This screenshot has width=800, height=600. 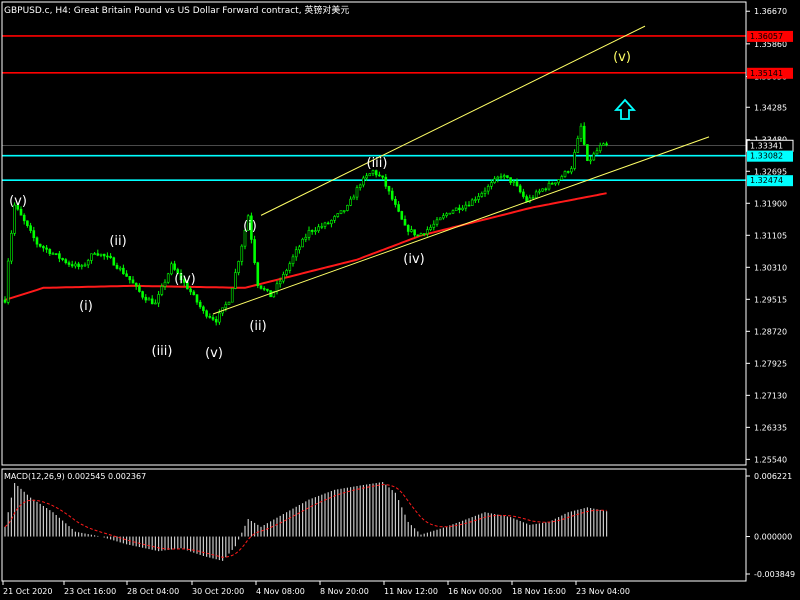 What do you see at coordinates (603, 591) in the screenshot?
I see `time-tick-label: 23 Nov 04:00` at bounding box center [603, 591].